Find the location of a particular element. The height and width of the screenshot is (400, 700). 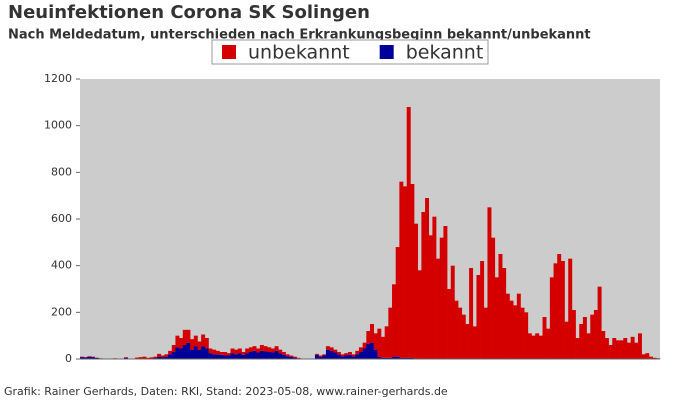

legend-label: unbekannt is located at coordinates (299, 53).